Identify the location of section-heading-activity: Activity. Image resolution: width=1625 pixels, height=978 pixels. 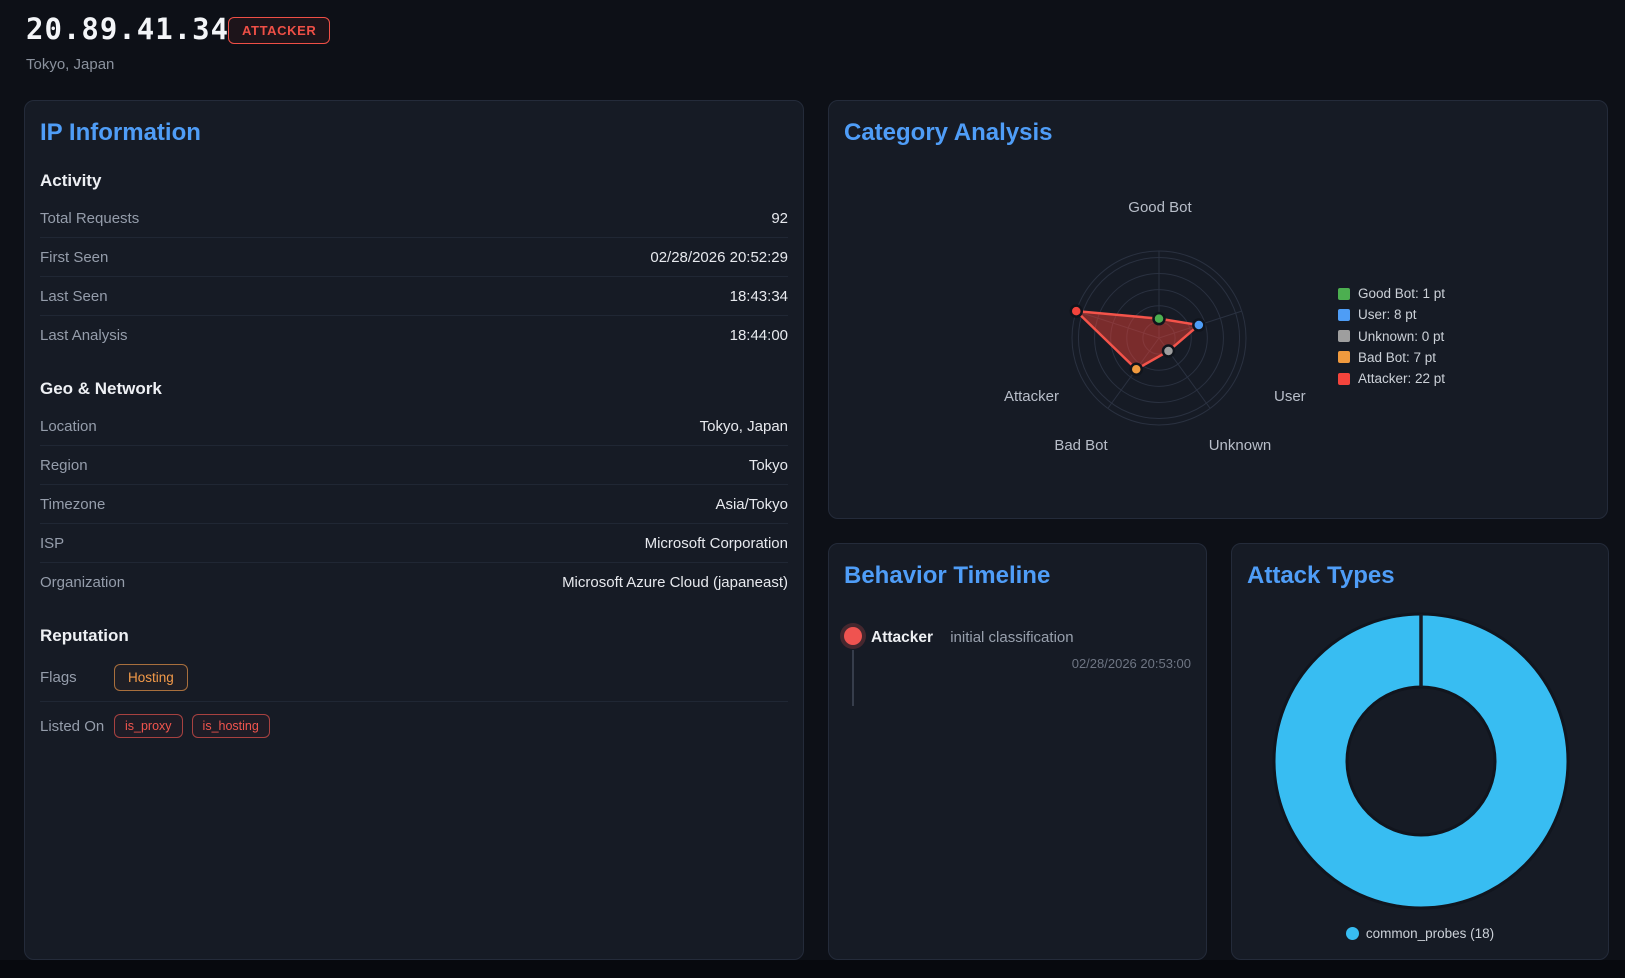
(71, 180).